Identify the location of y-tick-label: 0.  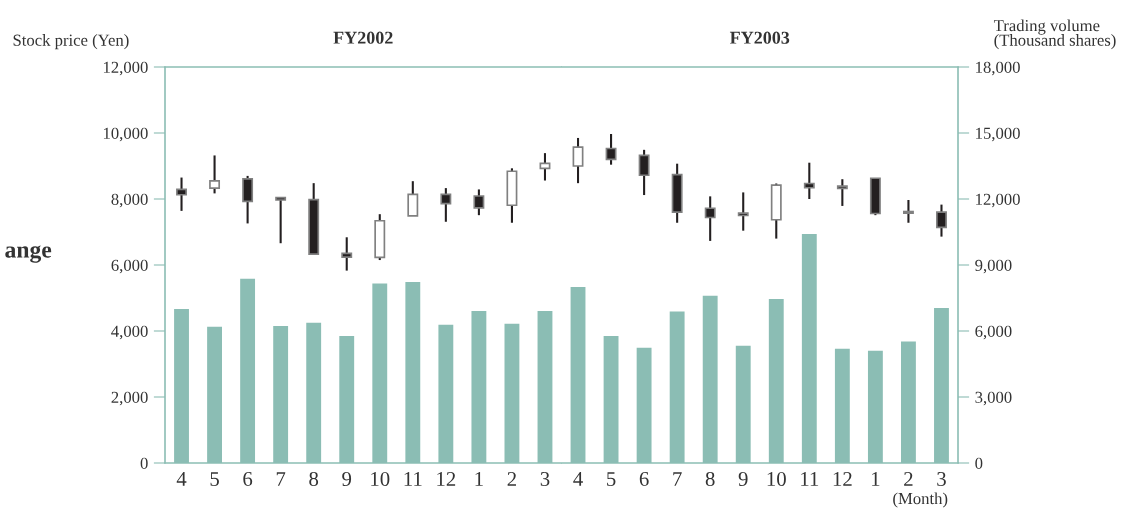
(144, 463).